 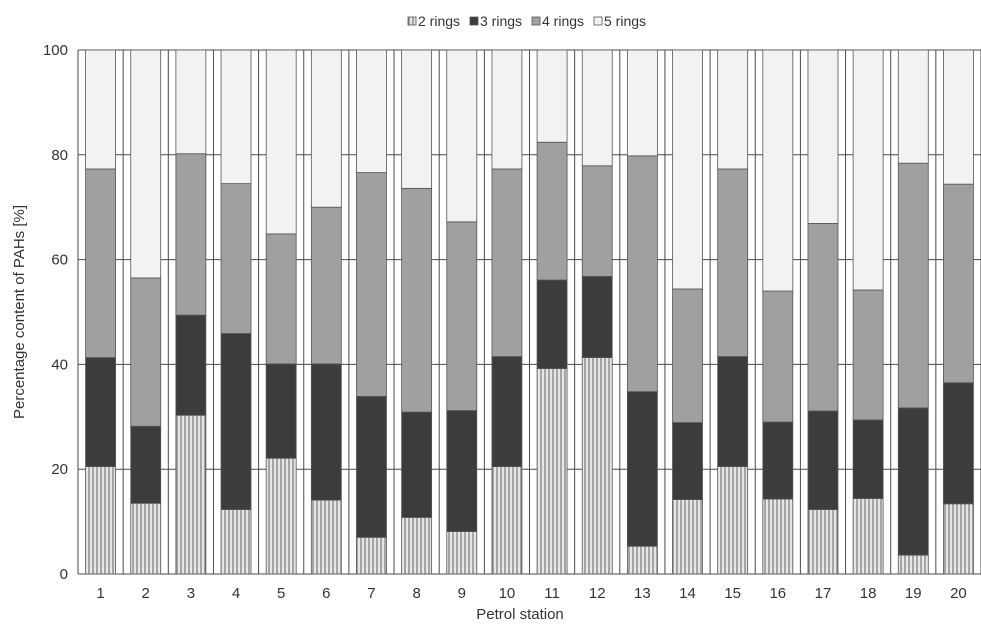 I want to click on bar-10-3-rings, so click(x=507, y=411).